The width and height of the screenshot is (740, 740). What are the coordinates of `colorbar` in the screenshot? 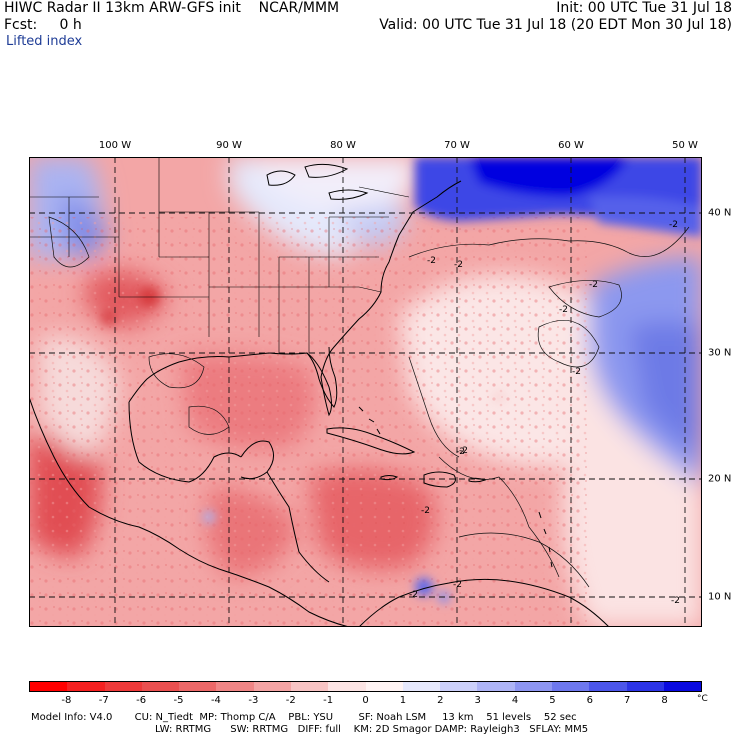 It's located at (365, 686).